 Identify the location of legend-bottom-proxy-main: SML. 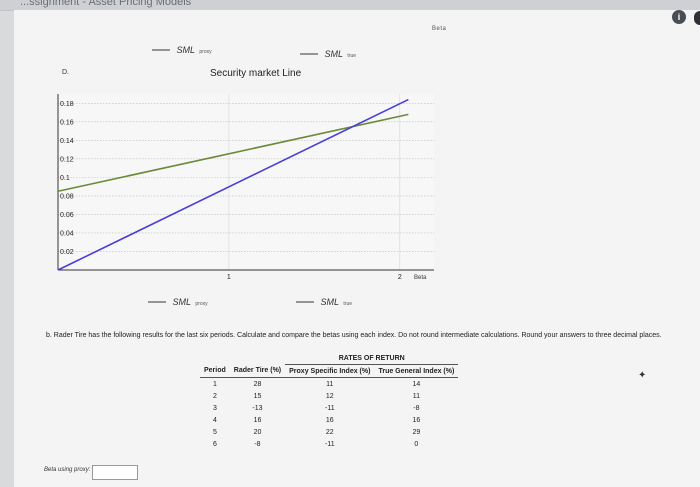
(181, 302).